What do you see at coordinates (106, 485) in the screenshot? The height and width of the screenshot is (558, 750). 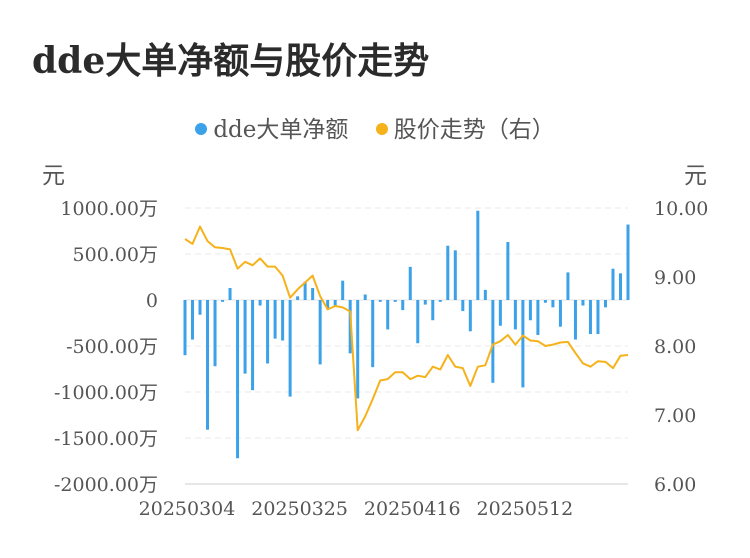 I see `left-axis-tick-label: -2000.00万` at bounding box center [106, 485].